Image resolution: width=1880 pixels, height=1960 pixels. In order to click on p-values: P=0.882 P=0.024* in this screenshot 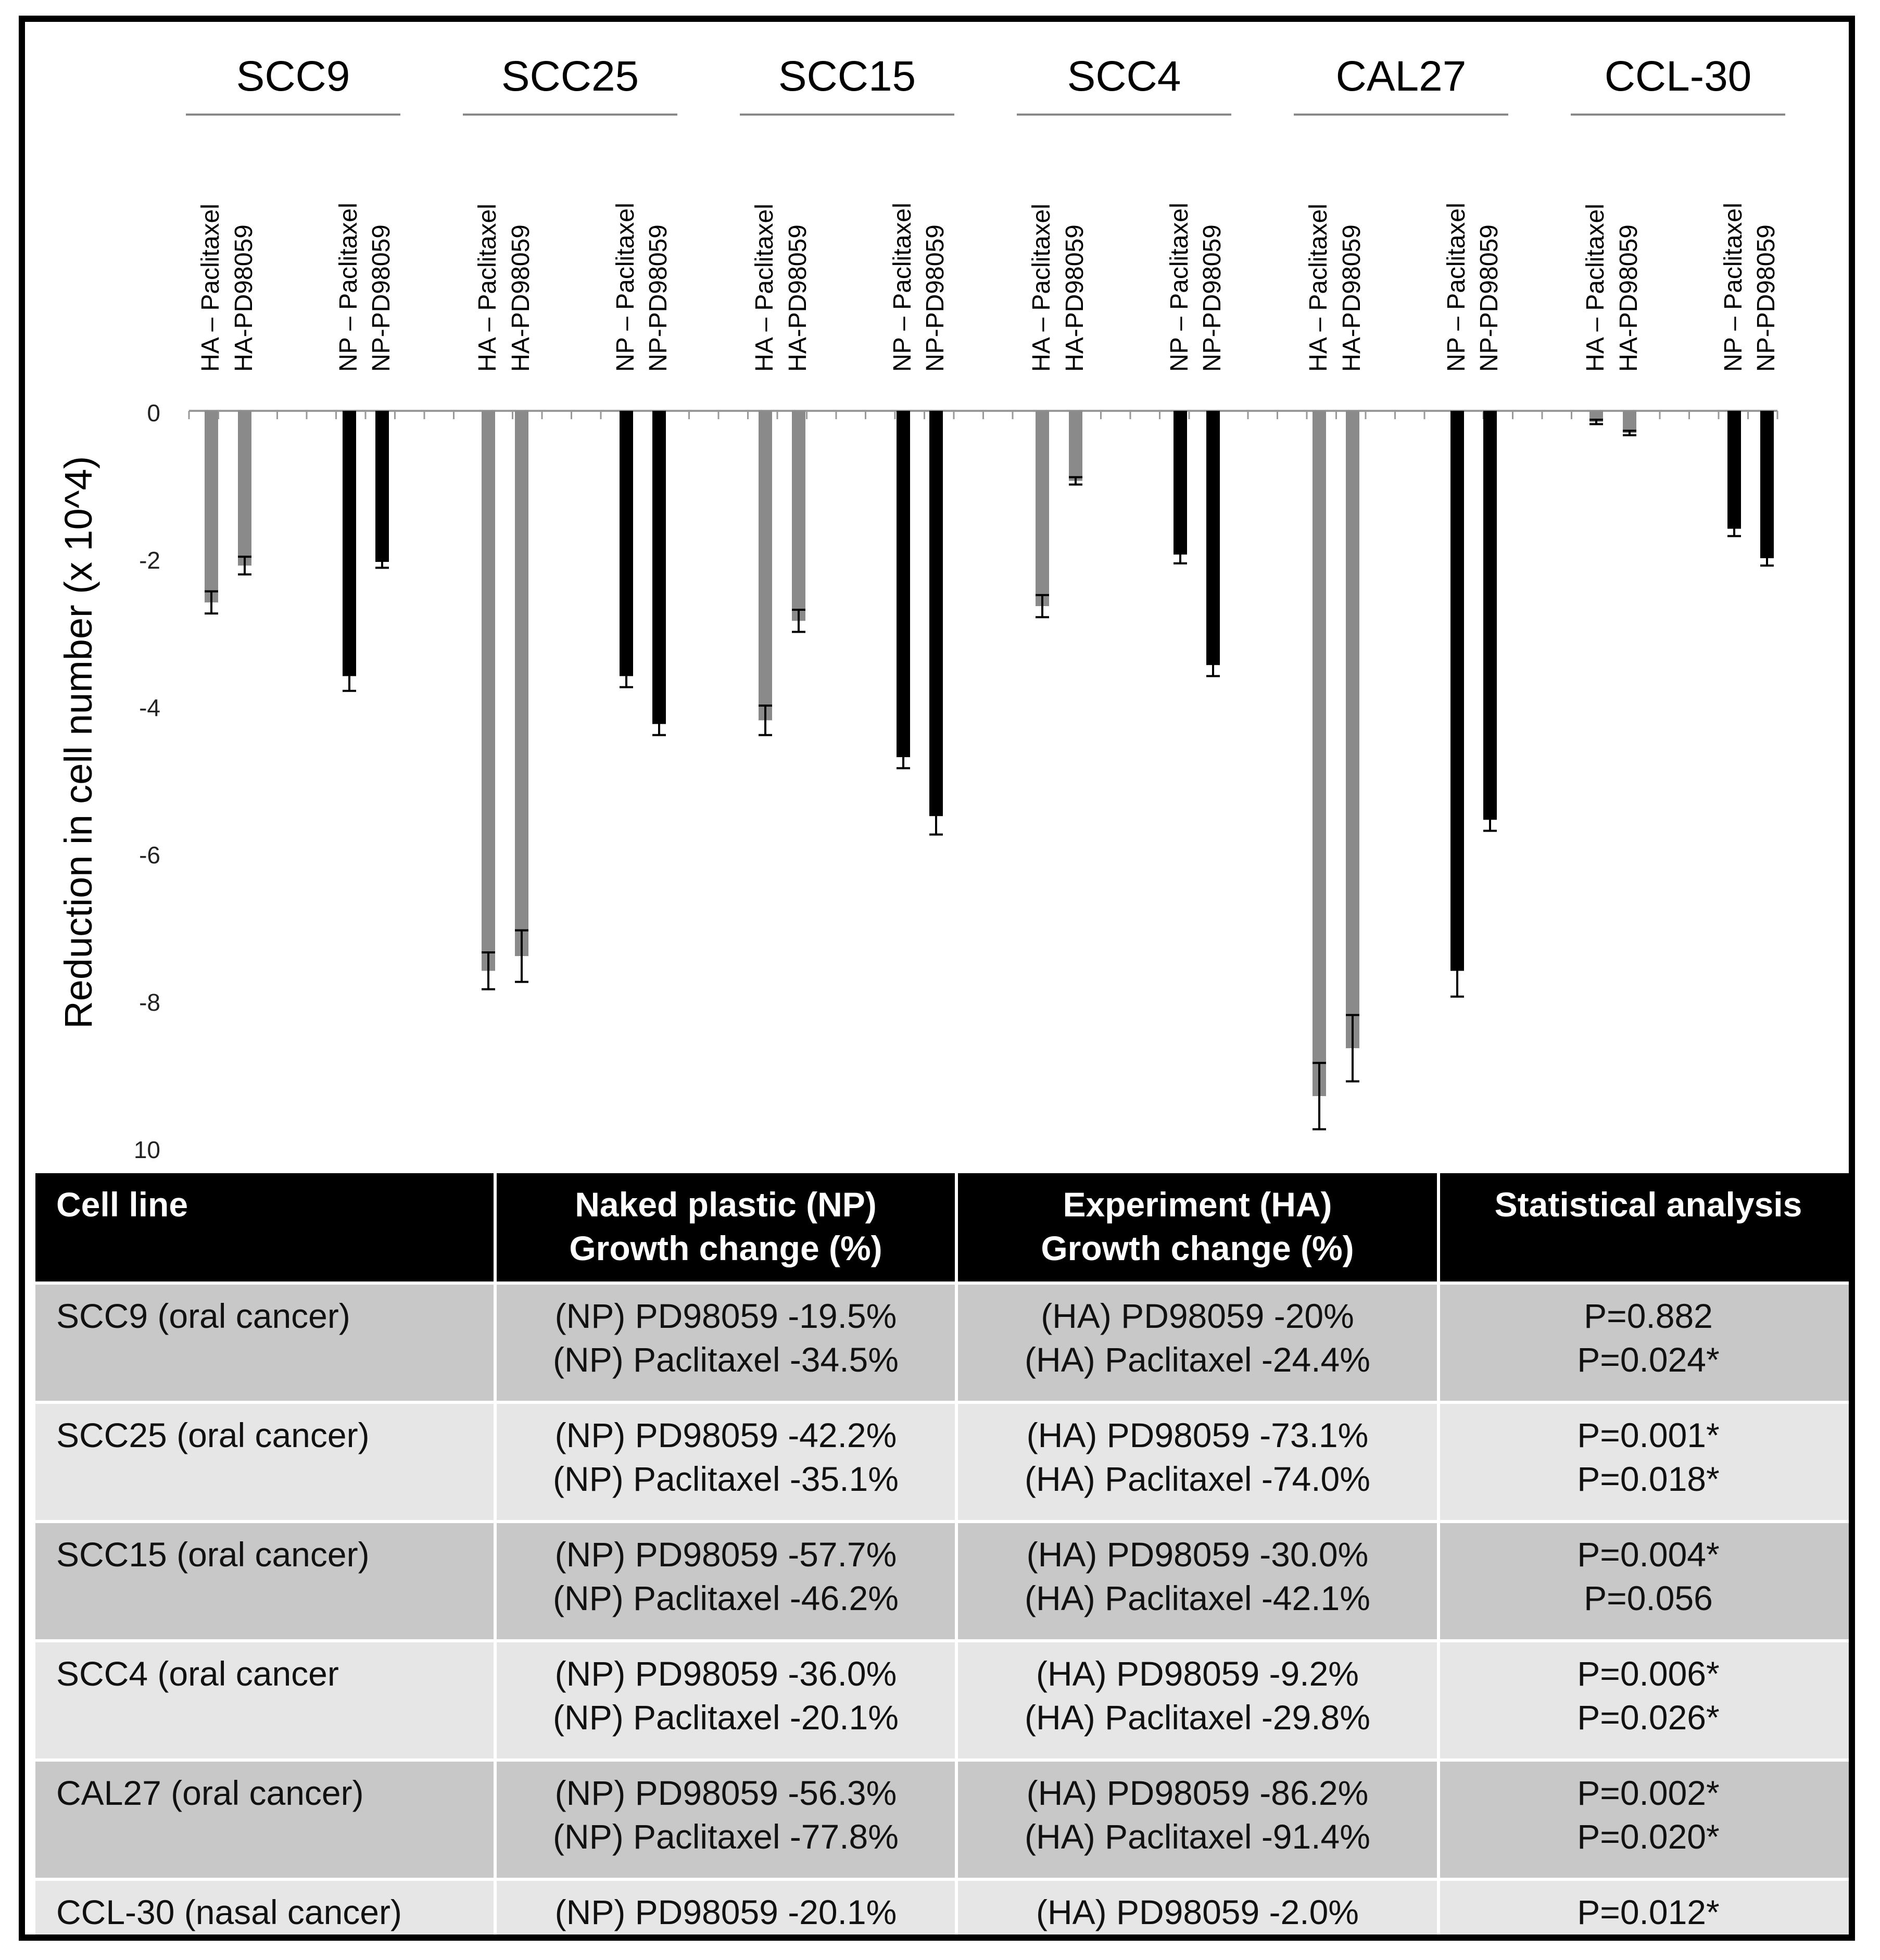, I will do `click(1644, 1343)`.